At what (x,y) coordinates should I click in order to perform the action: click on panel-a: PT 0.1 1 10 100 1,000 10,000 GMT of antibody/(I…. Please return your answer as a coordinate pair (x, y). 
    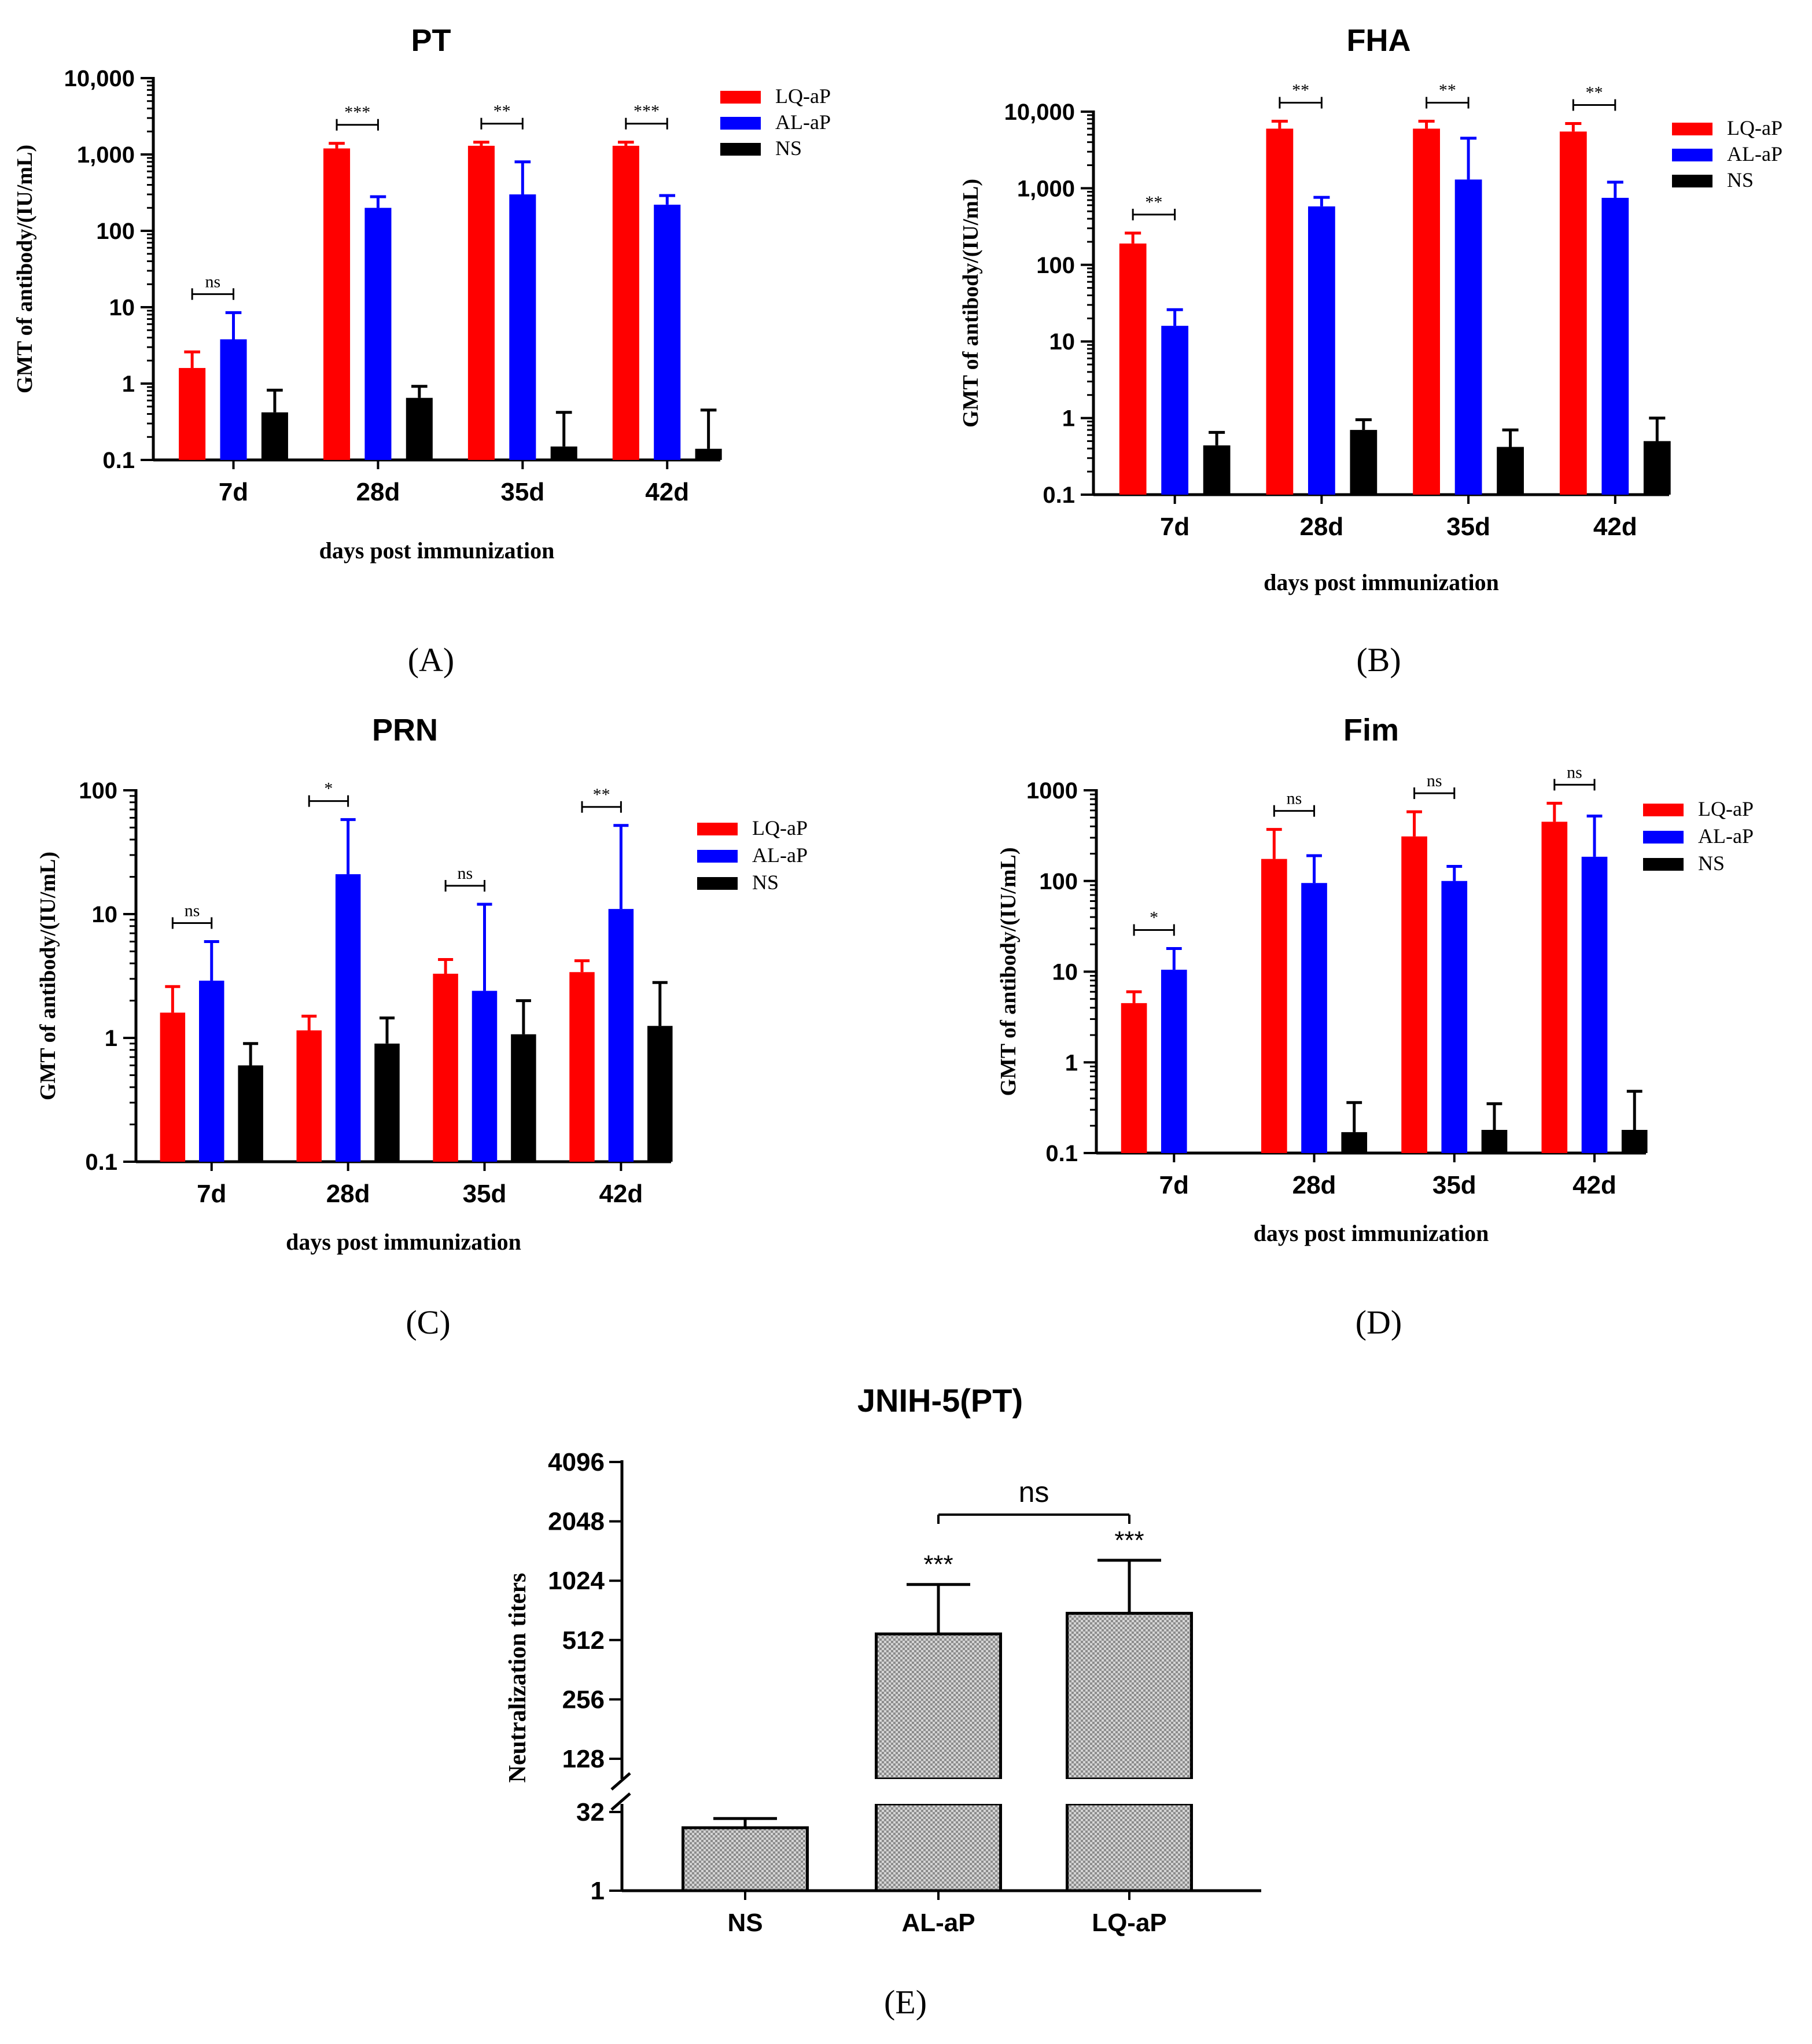
    Looking at the image, I should click on (422, 351).